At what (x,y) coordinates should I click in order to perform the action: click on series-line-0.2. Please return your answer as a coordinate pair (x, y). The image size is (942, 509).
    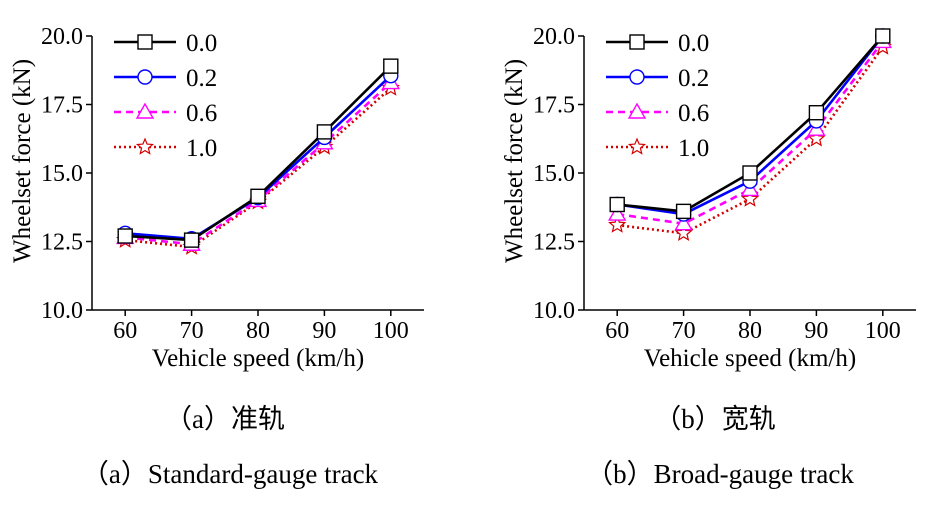
    Looking at the image, I should click on (258, 157).